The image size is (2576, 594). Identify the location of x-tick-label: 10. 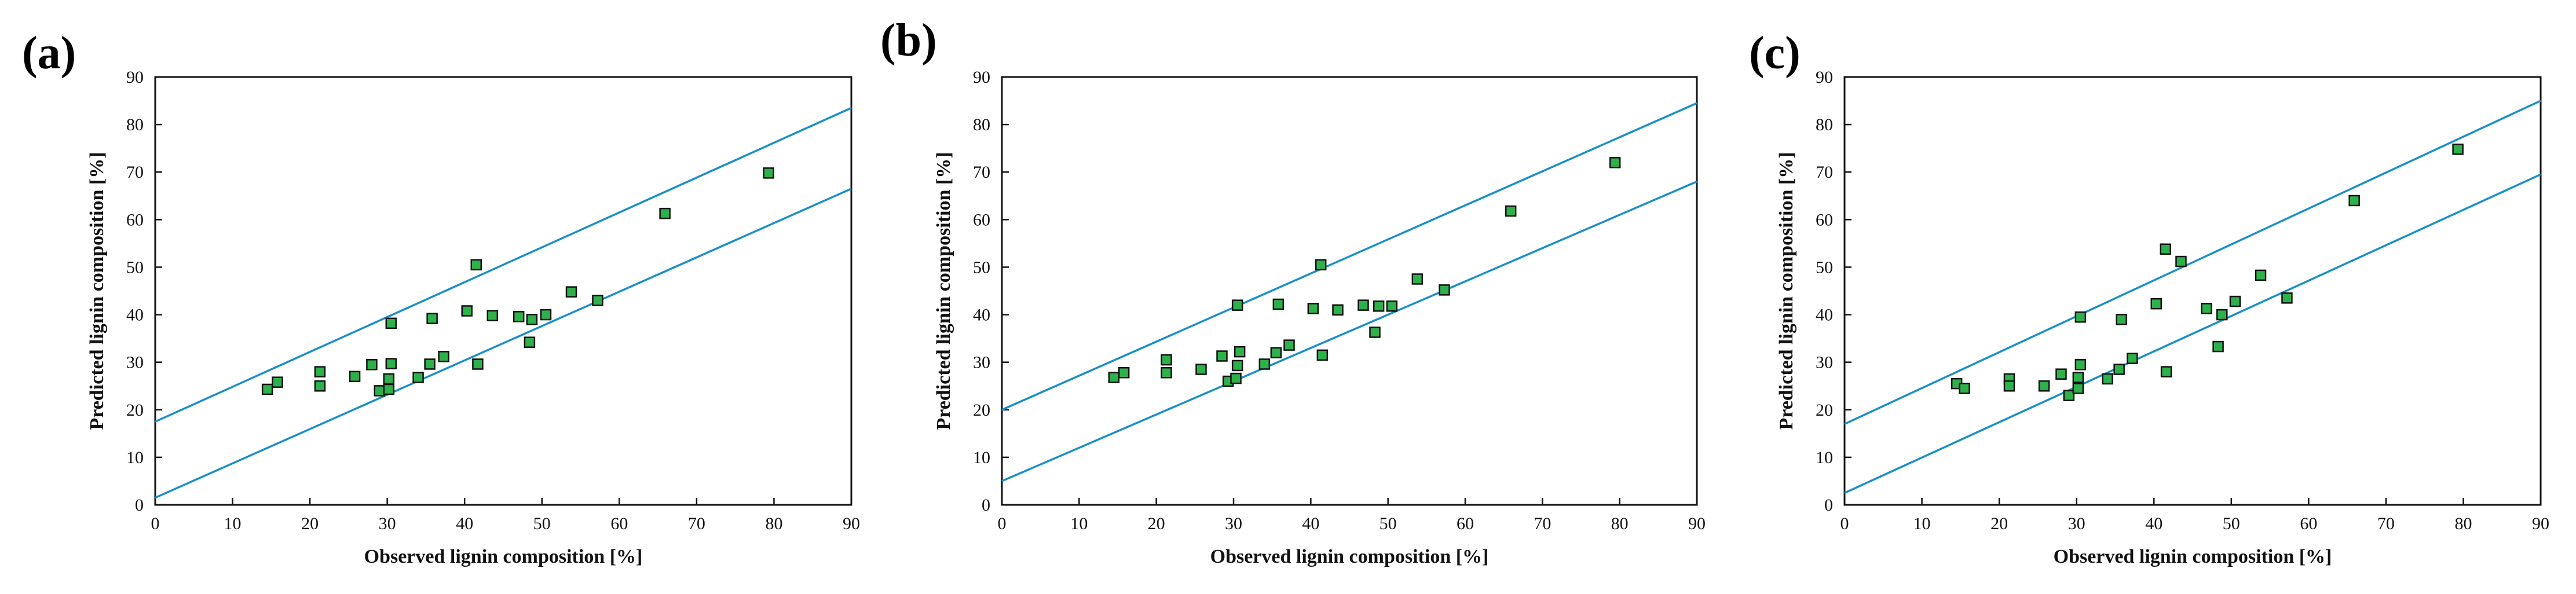
(232, 523).